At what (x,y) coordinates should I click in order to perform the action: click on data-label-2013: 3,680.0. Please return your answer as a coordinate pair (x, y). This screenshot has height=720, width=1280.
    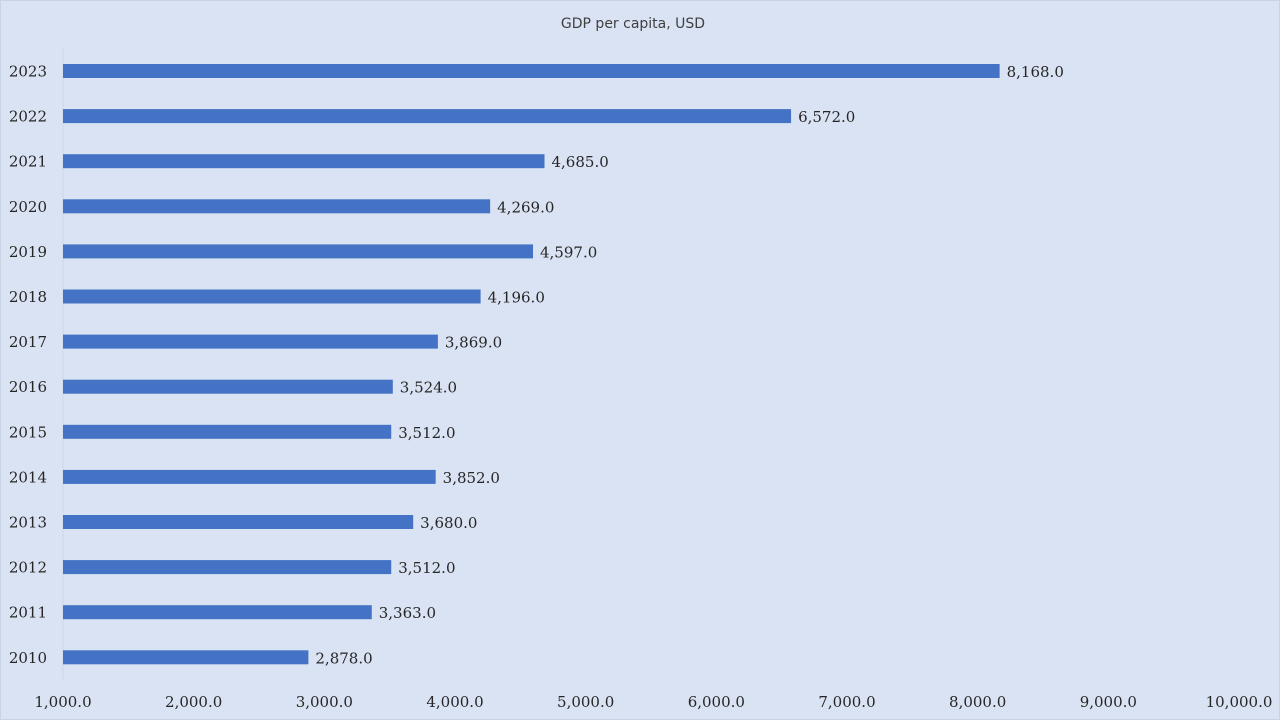
    Looking at the image, I should click on (448, 523).